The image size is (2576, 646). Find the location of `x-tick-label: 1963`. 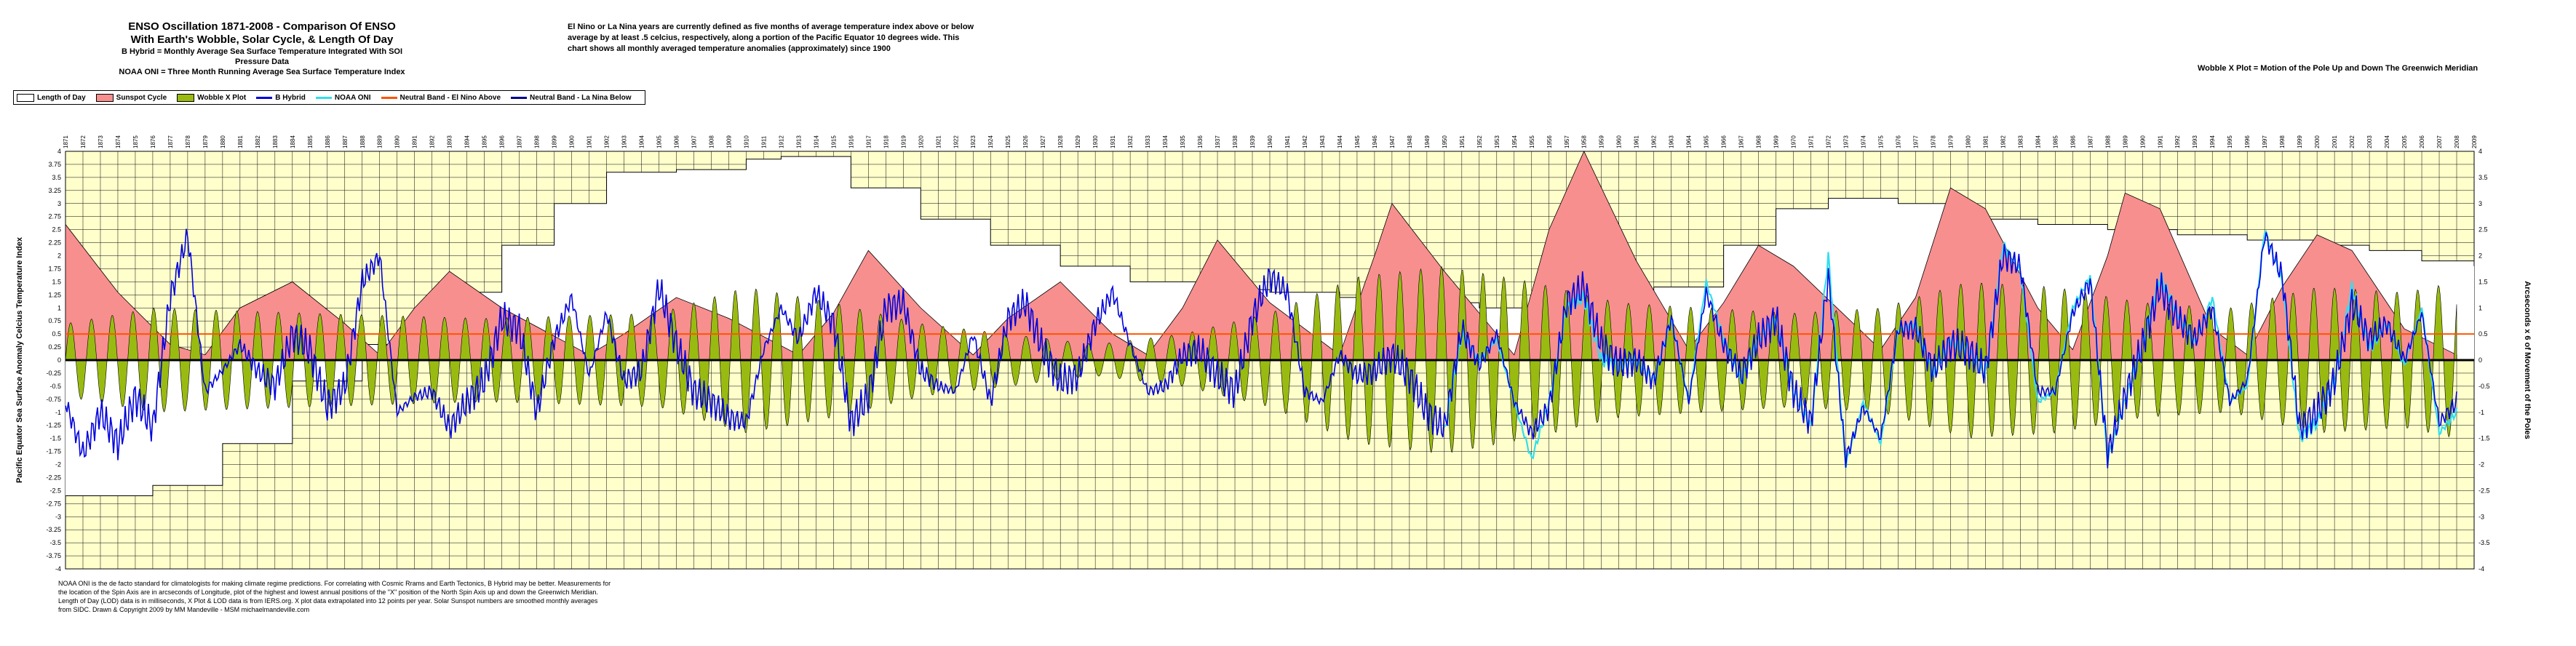

x-tick-label: 1963 is located at coordinates (1672, 141).